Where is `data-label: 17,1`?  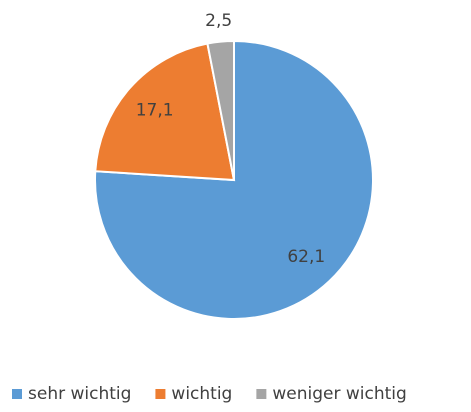
data-label: 17,1 is located at coordinates (155, 110).